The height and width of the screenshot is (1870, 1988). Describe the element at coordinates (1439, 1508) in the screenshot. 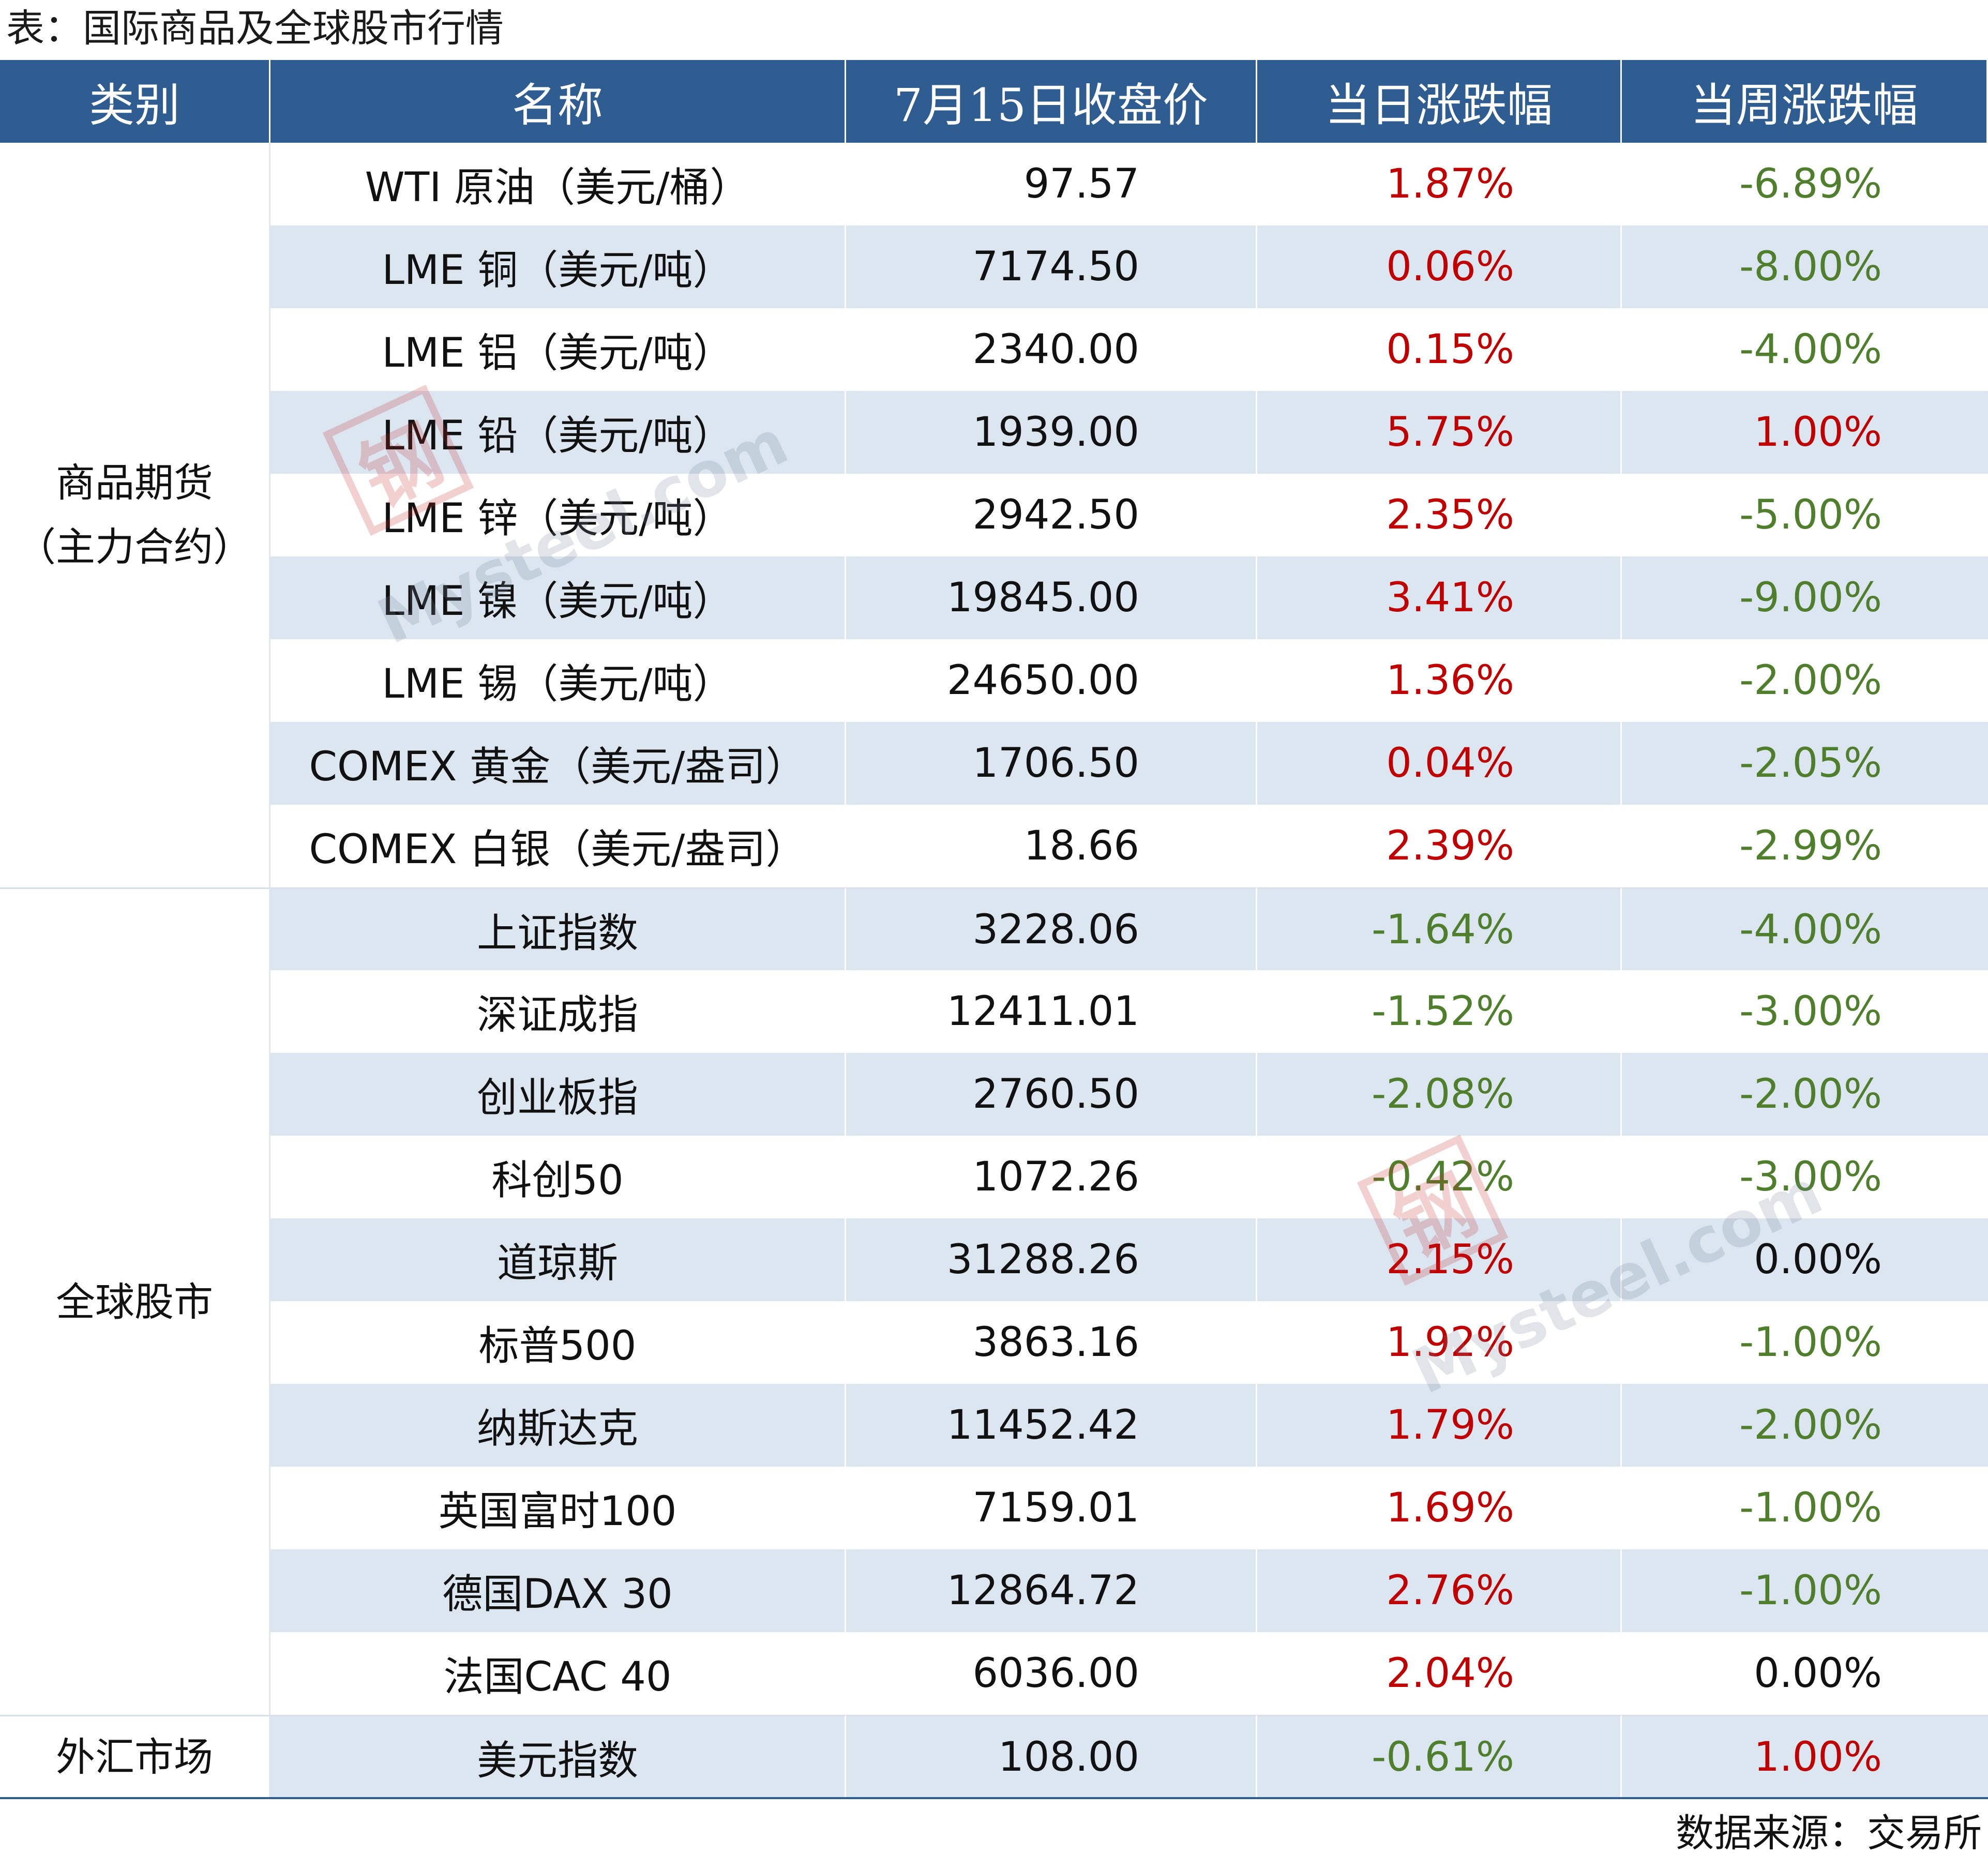

I see `row-day-change: 1.69%` at that location.